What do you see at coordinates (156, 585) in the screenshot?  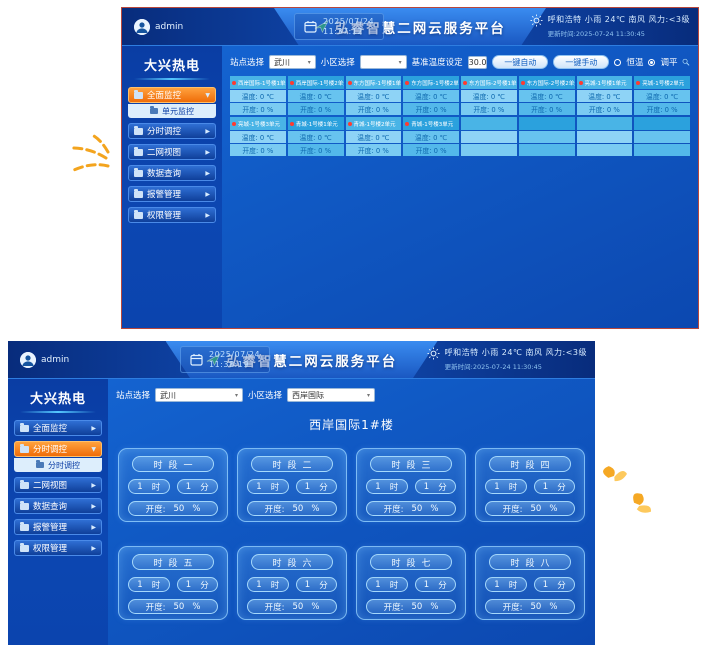 I see `hour-unit: 时` at bounding box center [156, 585].